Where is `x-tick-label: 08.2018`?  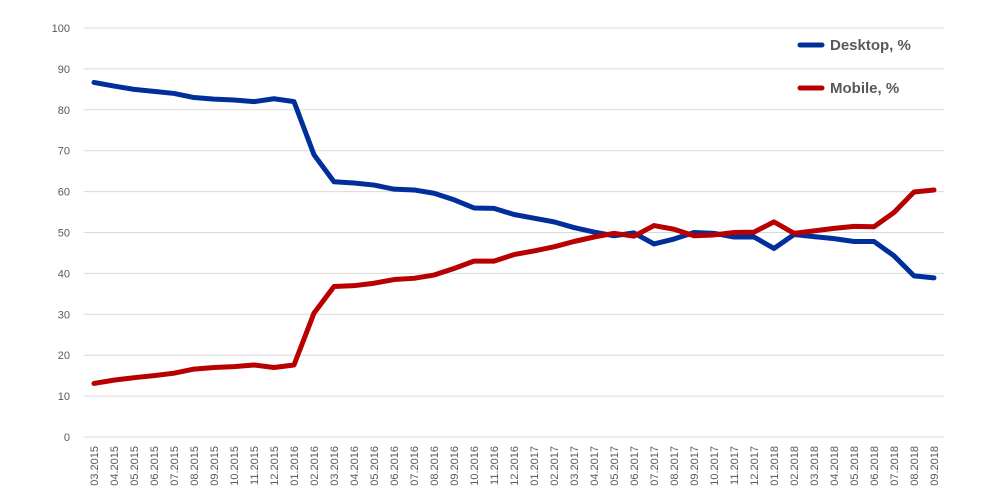
x-tick-label: 08.2018 is located at coordinates (915, 466).